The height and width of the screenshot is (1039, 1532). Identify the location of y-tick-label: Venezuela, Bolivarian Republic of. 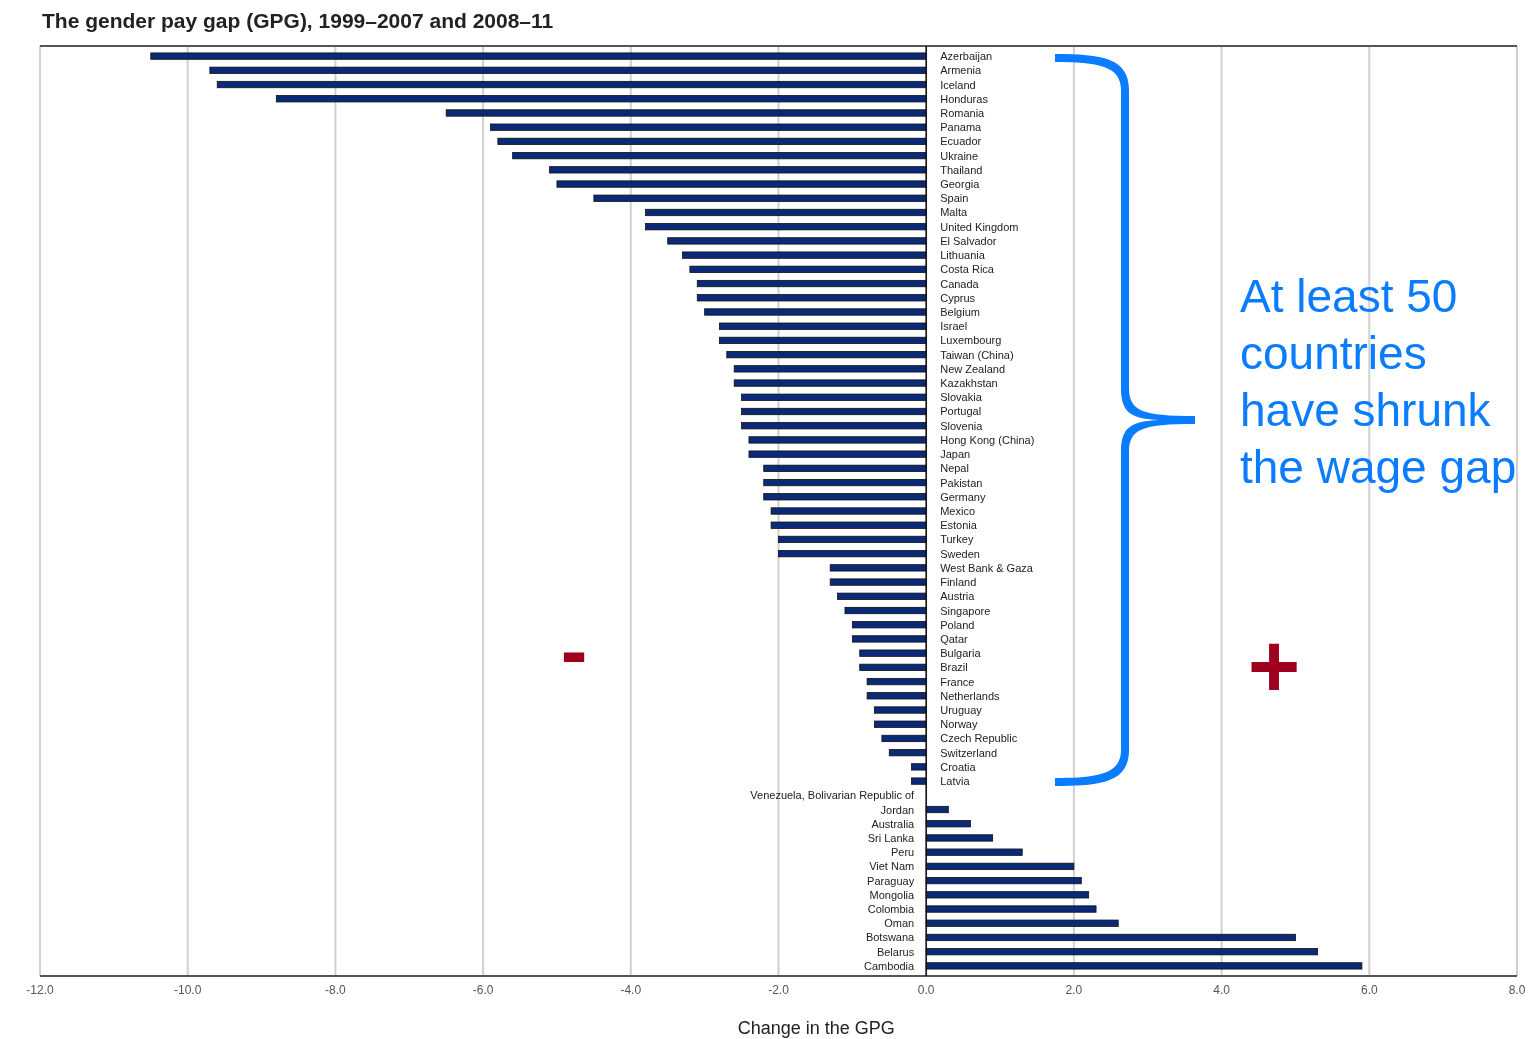
(833, 795).